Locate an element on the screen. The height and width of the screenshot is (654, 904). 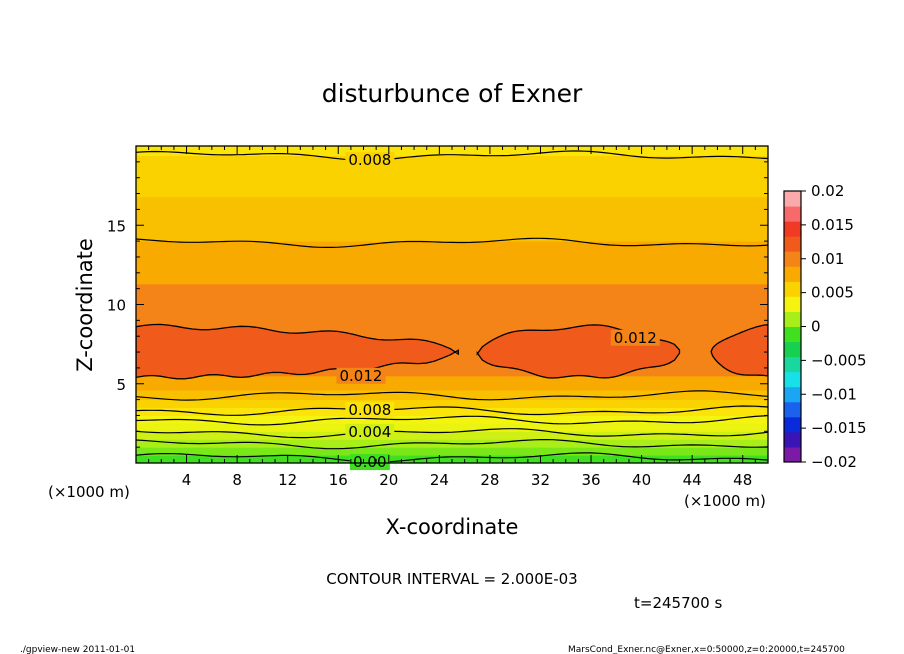
region-label-0-bg is located at coordinates (361, 375).